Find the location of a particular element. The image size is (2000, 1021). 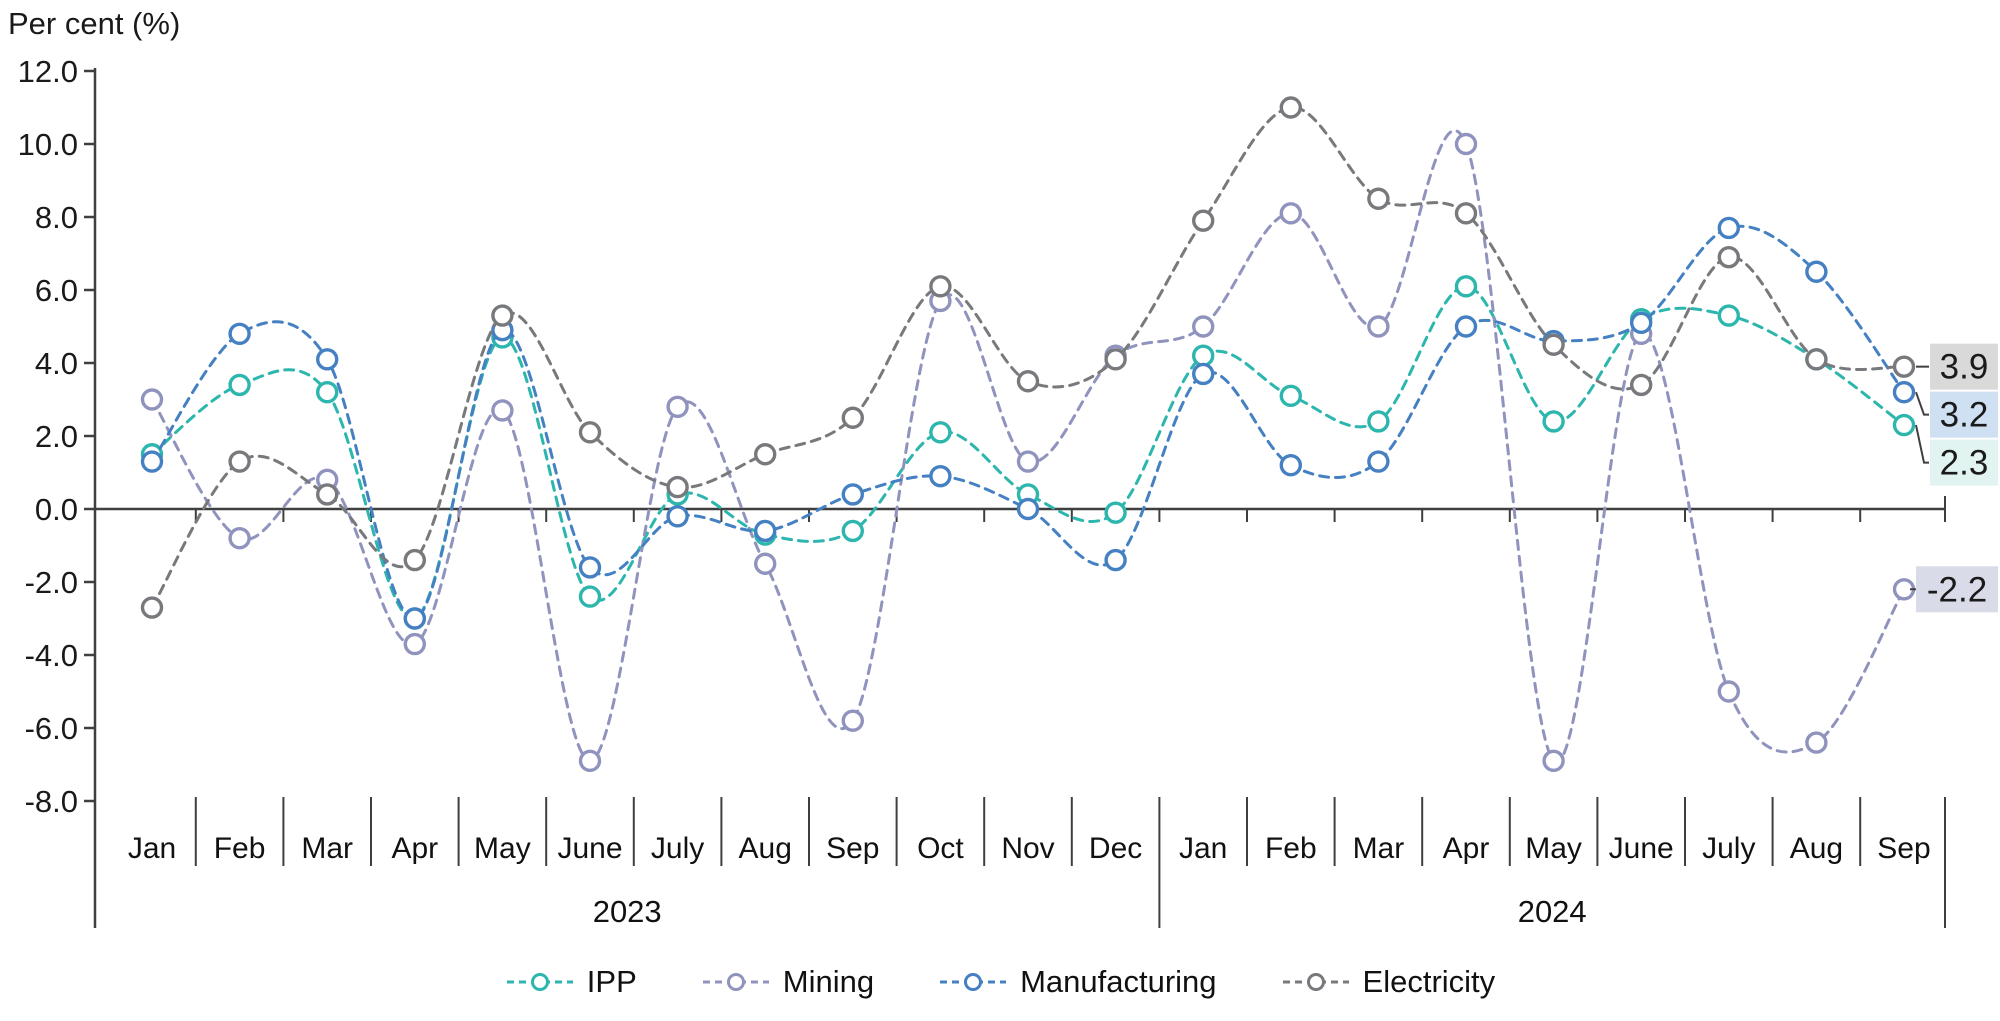

legend-item-label: IPP is located at coordinates (611, 981).